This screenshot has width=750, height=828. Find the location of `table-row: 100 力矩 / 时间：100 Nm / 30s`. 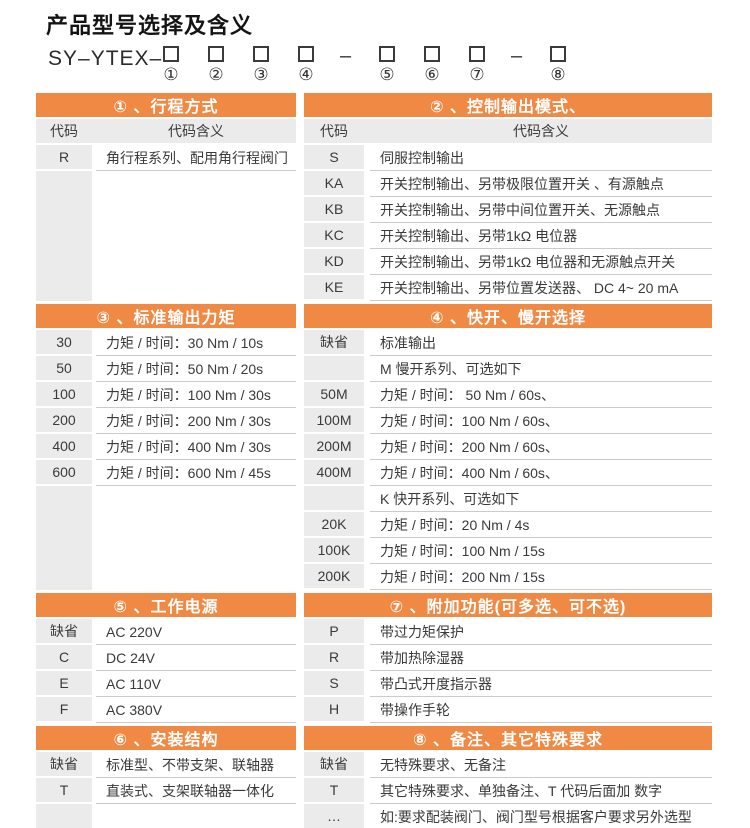

table-row: 100 力矩 / 时间：100 Nm / 30s is located at coordinates (166, 395).